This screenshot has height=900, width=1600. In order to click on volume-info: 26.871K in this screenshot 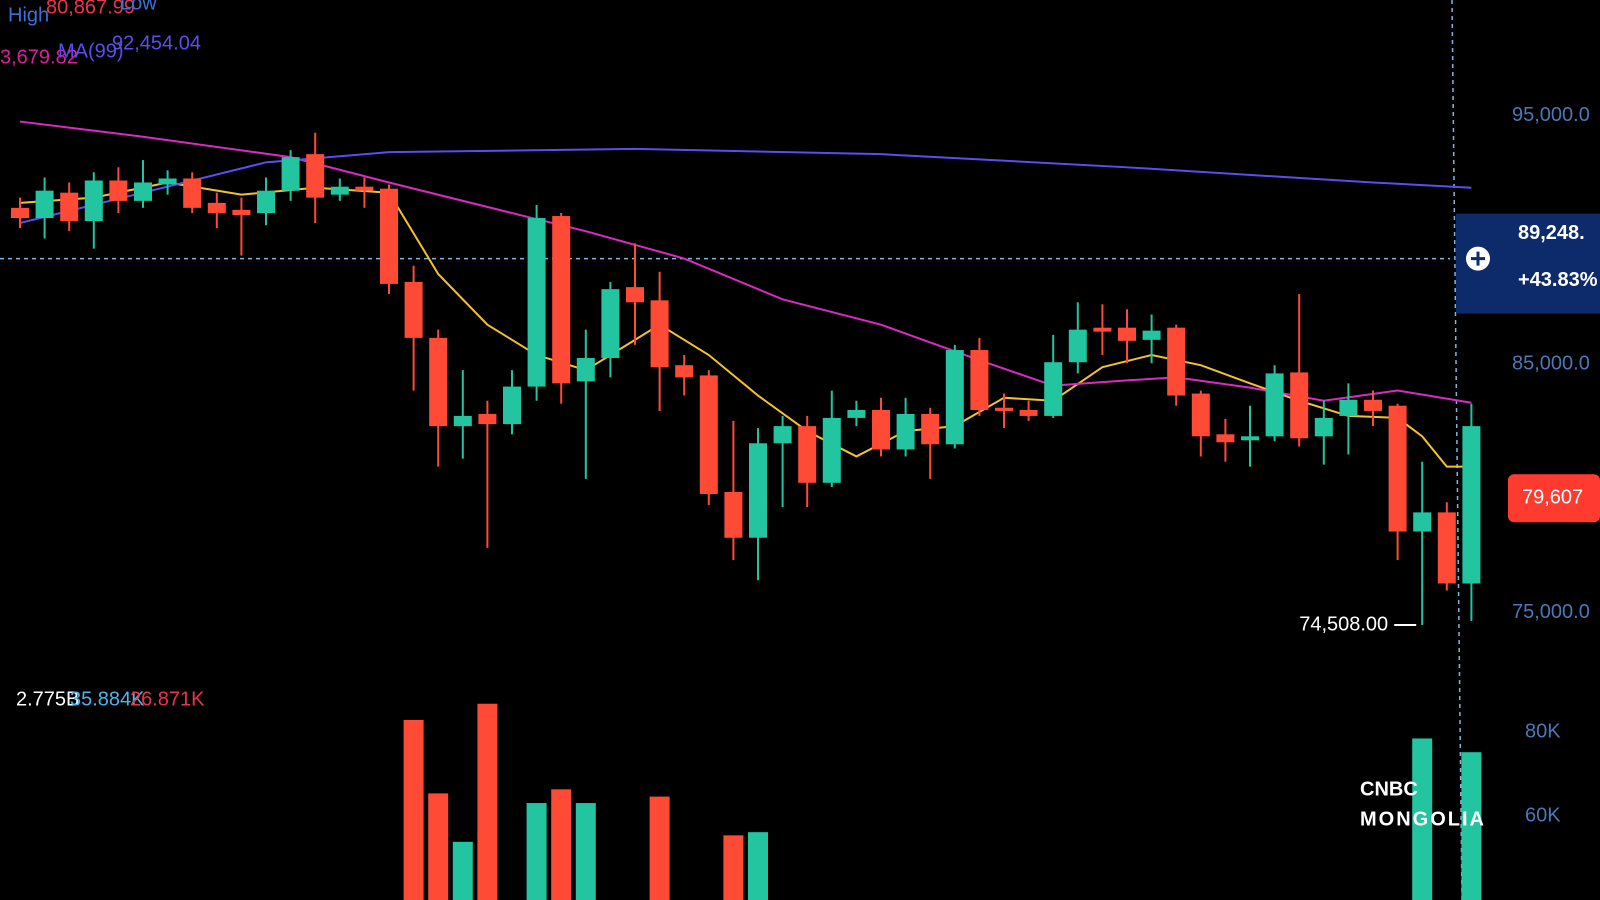, I will do `click(167, 699)`.